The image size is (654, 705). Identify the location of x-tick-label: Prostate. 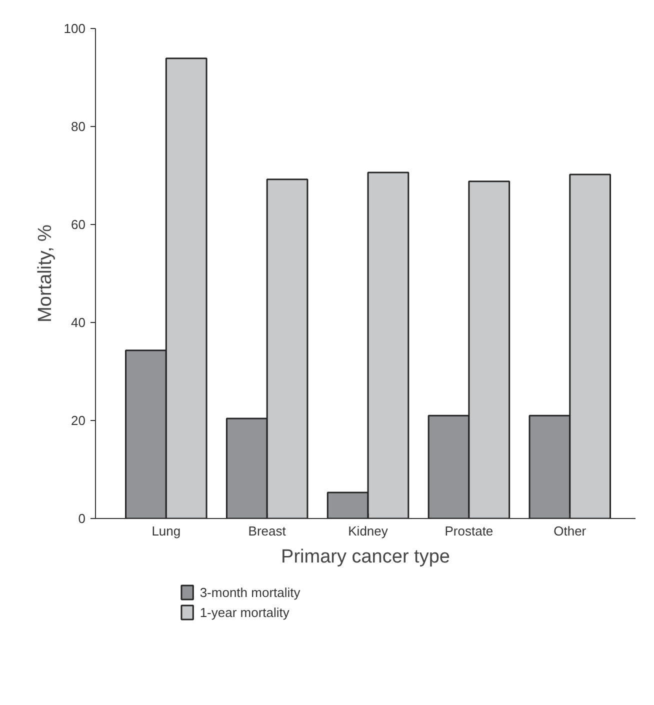
(469, 531).